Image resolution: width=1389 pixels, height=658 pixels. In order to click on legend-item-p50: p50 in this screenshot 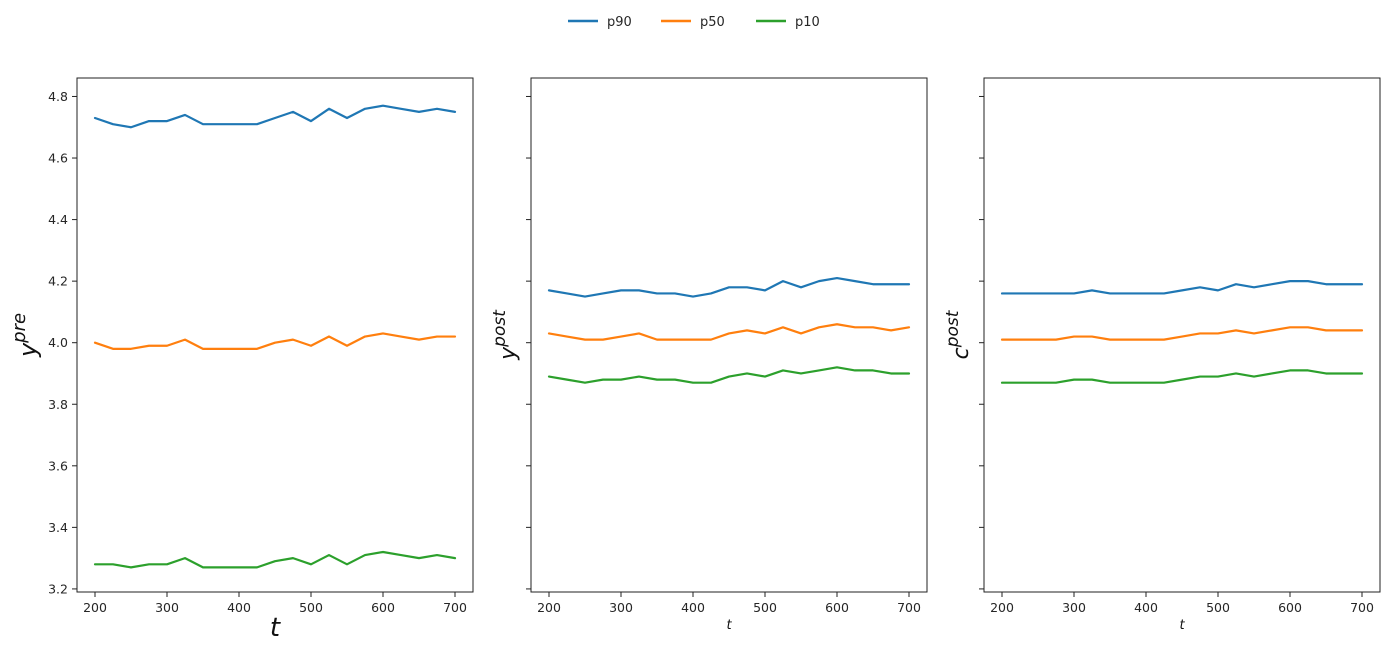, I will do `click(693, 22)`.